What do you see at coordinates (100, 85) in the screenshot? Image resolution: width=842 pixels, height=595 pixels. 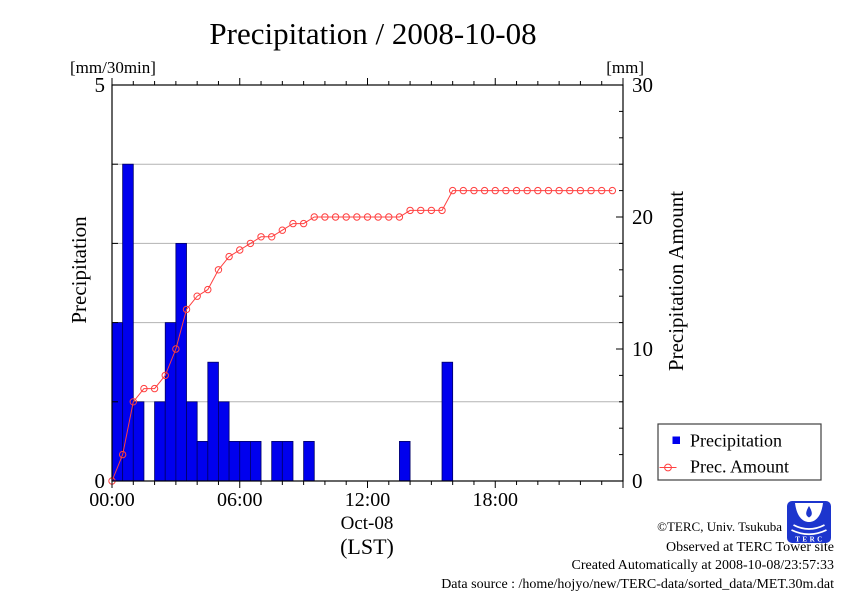 I see `left-tick-label: 5` at bounding box center [100, 85].